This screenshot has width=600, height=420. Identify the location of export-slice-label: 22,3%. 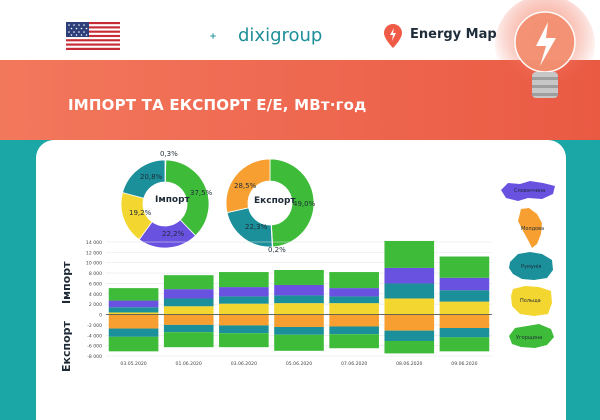
(256, 227).